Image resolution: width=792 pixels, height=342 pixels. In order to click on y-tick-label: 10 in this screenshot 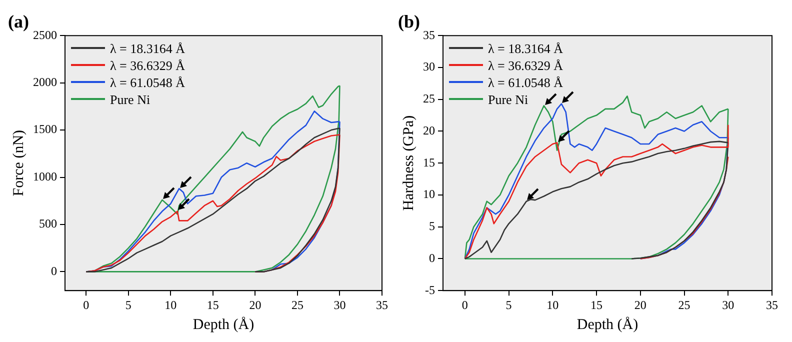, I will do `click(429, 194)`.